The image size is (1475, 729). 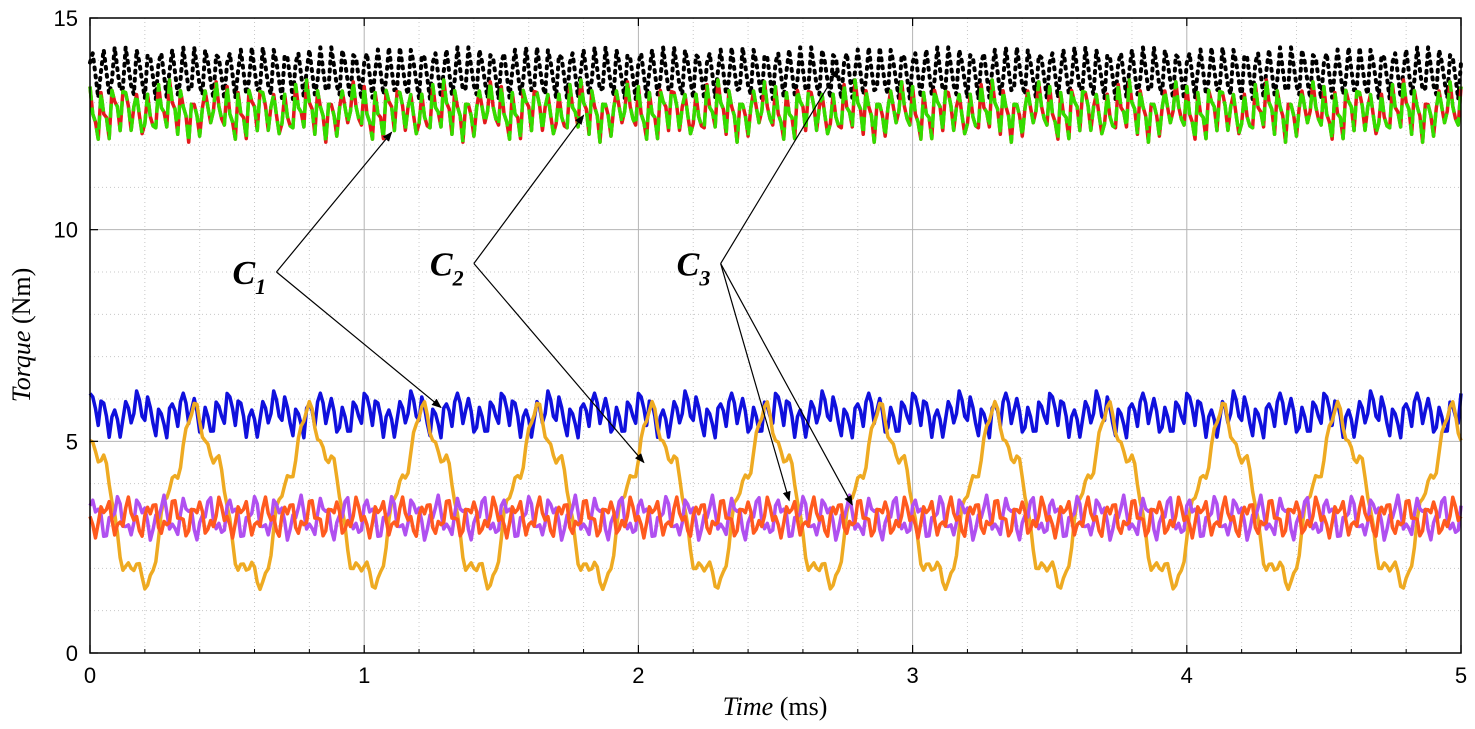 I want to click on y-axis-title: Torque (Nm), so click(x=21, y=335).